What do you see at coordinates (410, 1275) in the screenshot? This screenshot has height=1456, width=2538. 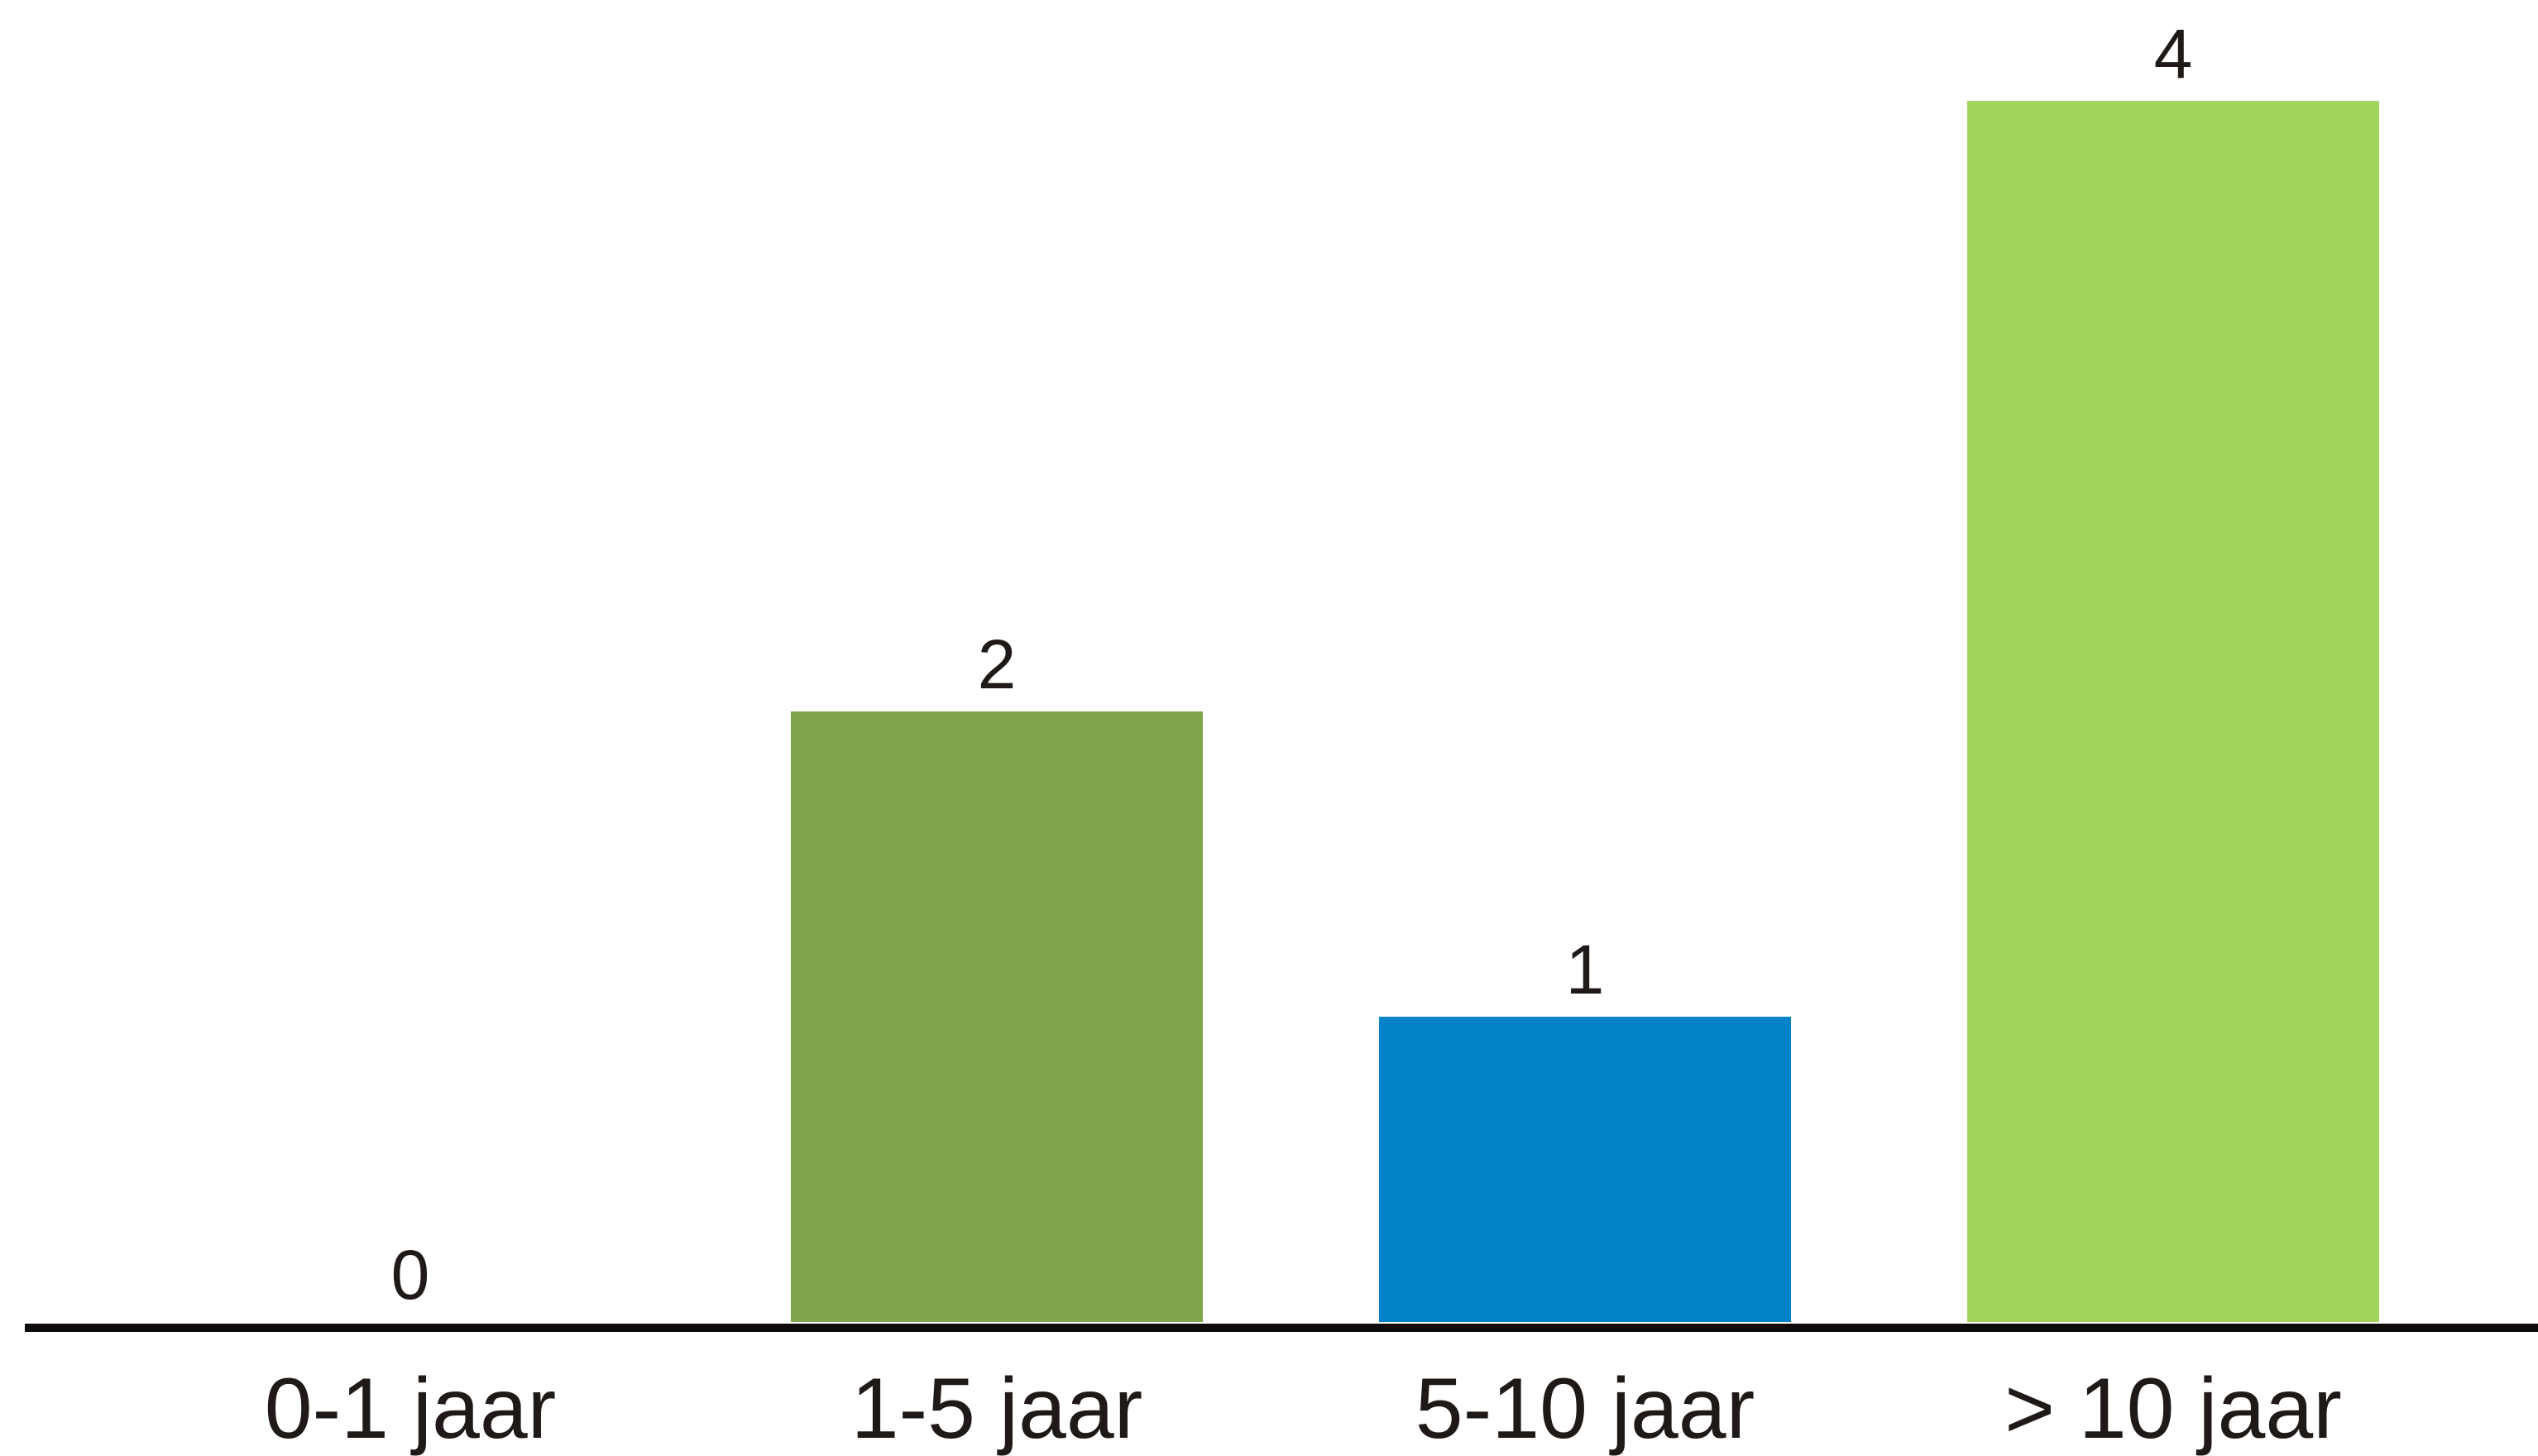 I see `data-label-1: 0` at bounding box center [410, 1275].